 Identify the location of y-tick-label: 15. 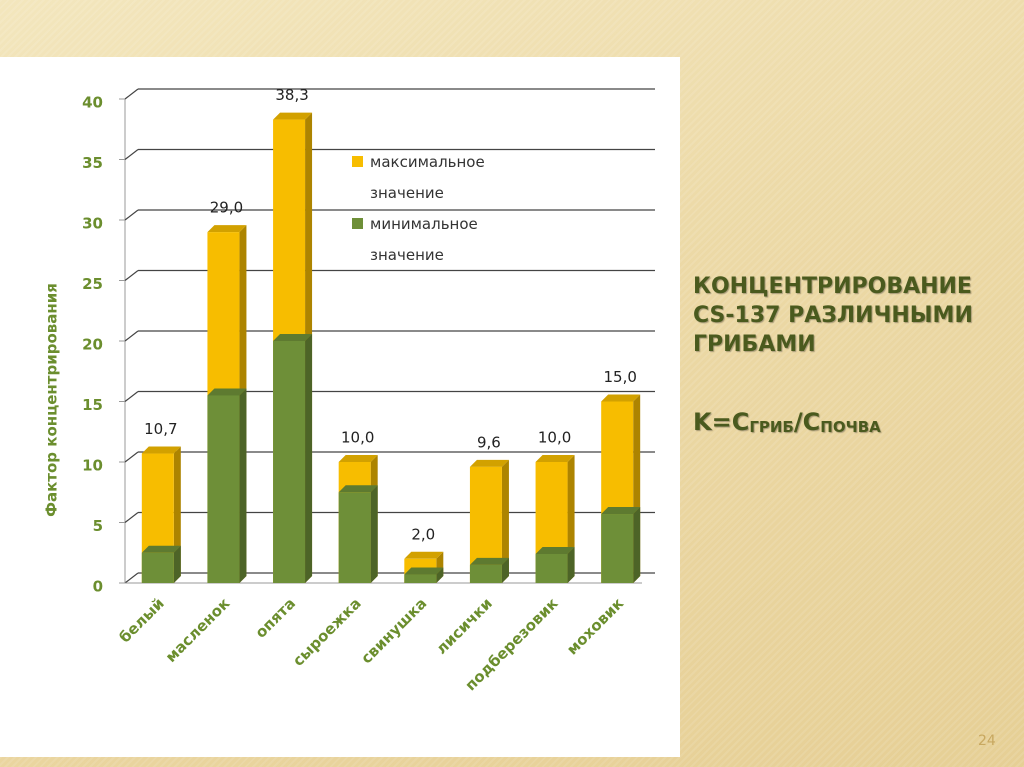
(92, 405).